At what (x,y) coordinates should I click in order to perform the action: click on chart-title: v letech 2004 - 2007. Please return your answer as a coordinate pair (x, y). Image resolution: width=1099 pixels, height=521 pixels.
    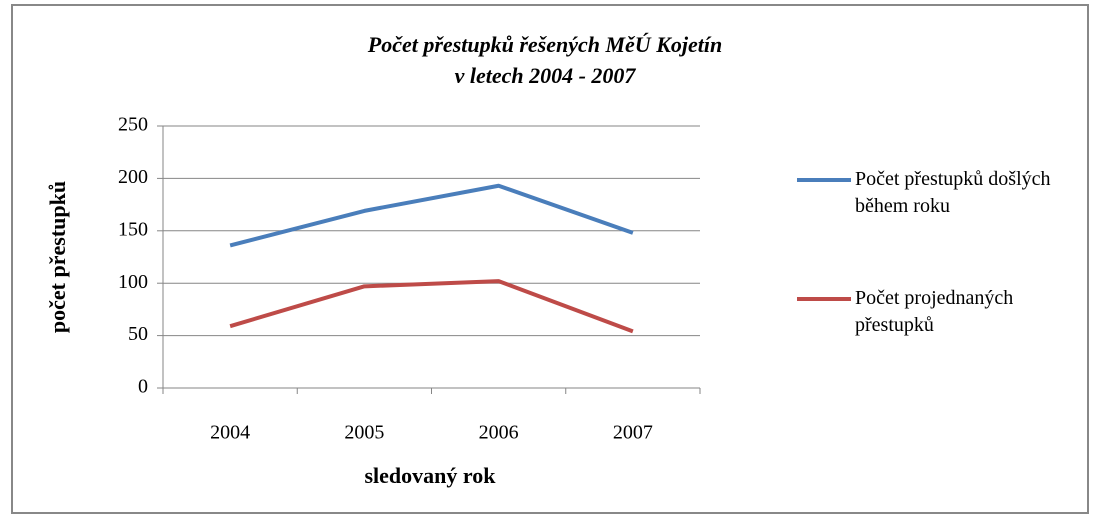
    Looking at the image, I should click on (546, 75).